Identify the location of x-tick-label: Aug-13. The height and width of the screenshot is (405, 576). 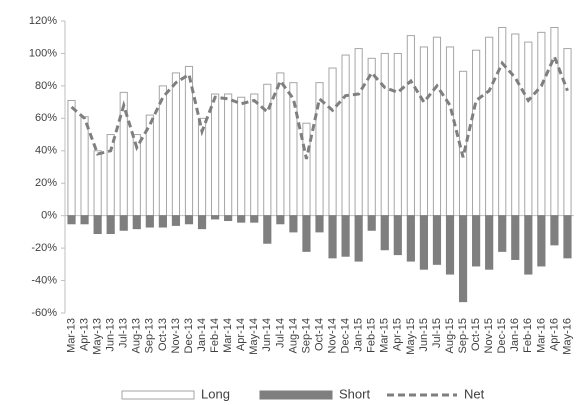
(137, 335).